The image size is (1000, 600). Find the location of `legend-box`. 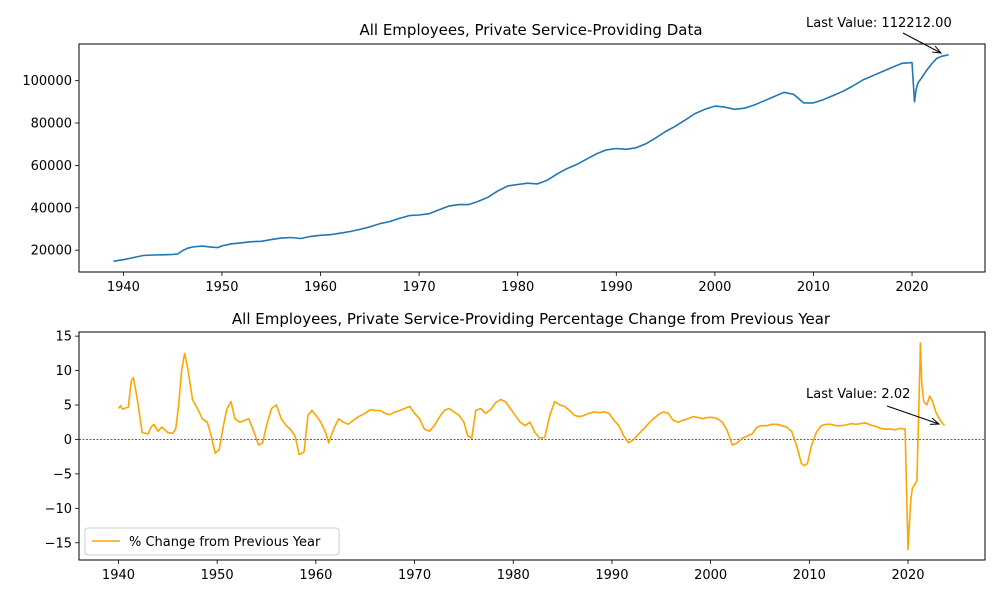

legend-box is located at coordinates (212, 541).